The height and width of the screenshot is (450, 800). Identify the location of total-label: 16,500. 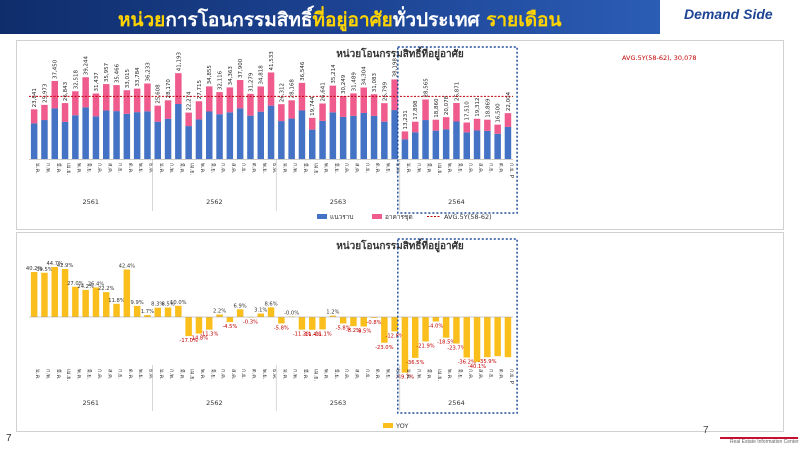
(499, 113).